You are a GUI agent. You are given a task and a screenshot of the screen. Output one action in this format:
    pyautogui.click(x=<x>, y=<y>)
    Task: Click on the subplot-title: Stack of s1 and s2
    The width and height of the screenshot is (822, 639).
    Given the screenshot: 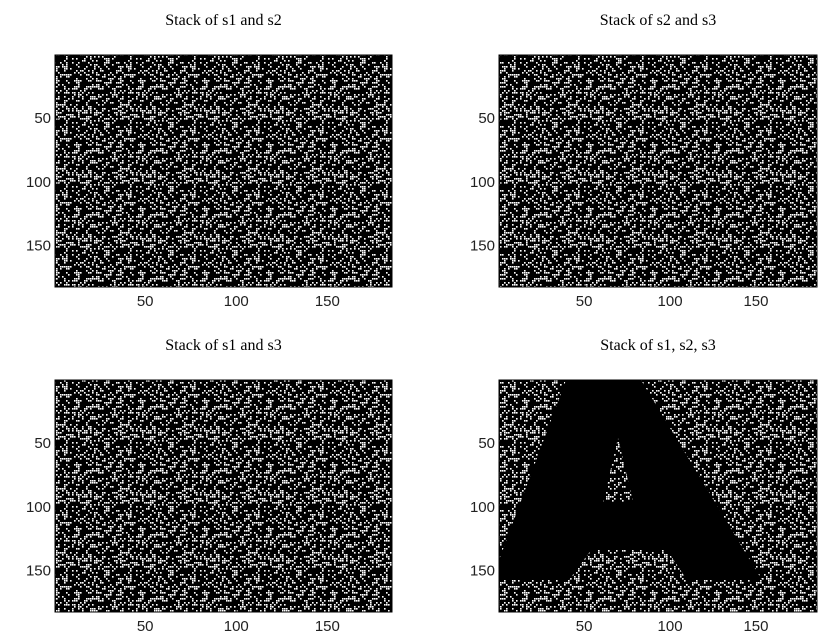 What is the action you would take?
    pyautogui.click(x=223, y=20)
    